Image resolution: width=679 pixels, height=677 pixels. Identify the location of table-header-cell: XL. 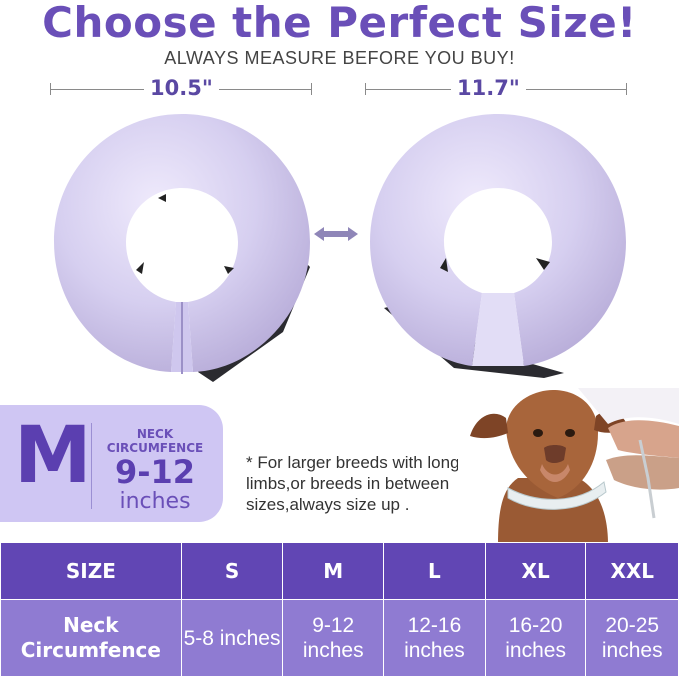
(535, 571).